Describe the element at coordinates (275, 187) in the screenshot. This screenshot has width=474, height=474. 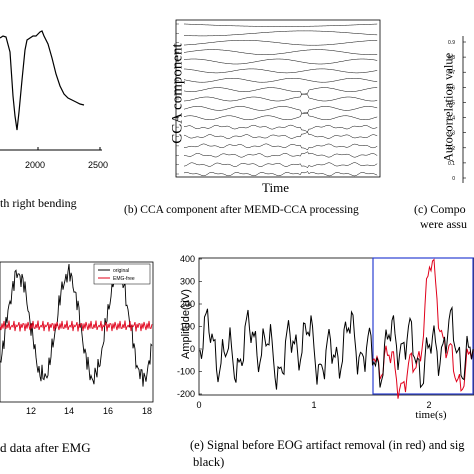
I see `panel-b-xlabel: Time` at that location.